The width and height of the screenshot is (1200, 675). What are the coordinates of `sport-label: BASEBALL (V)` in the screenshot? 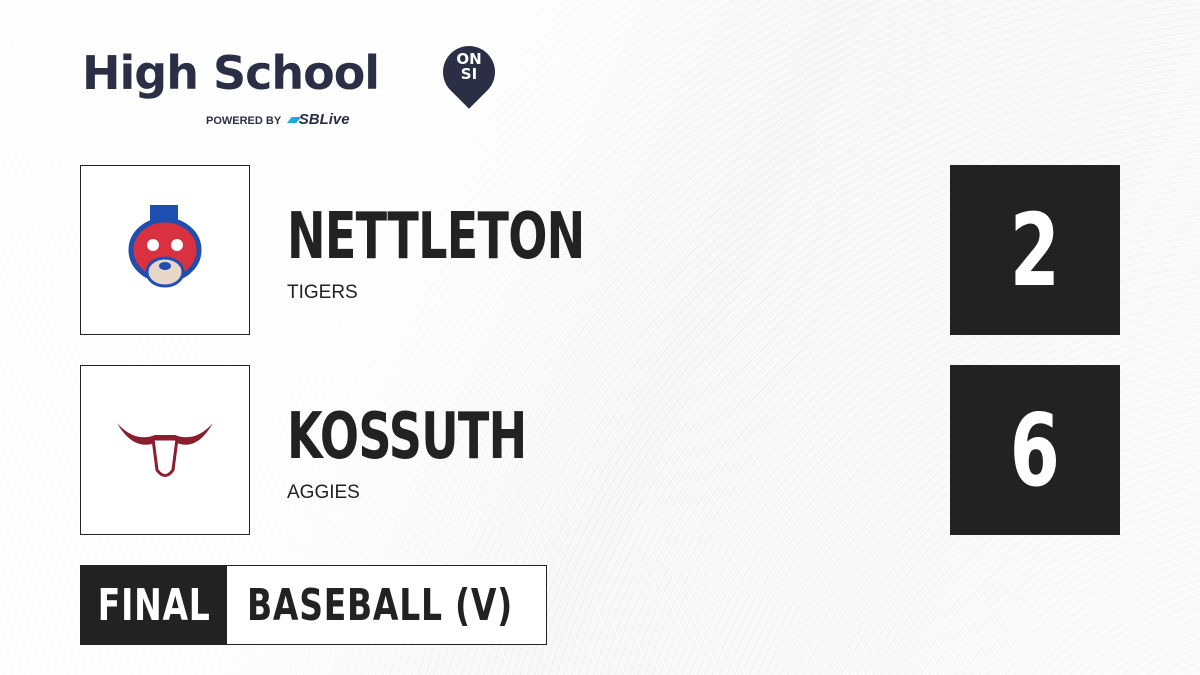 It's located at (380, 605).